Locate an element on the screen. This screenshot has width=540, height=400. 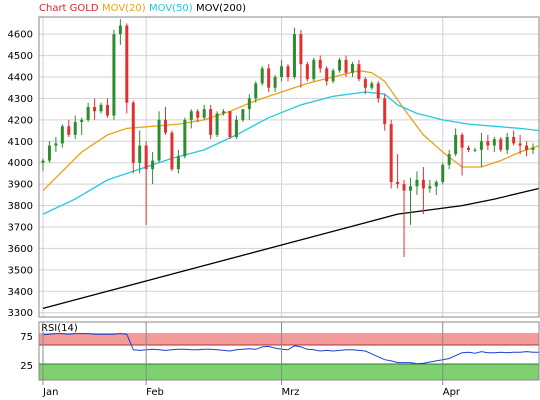
rsi-tick-label: 25 is located at coordinates (26, 366).